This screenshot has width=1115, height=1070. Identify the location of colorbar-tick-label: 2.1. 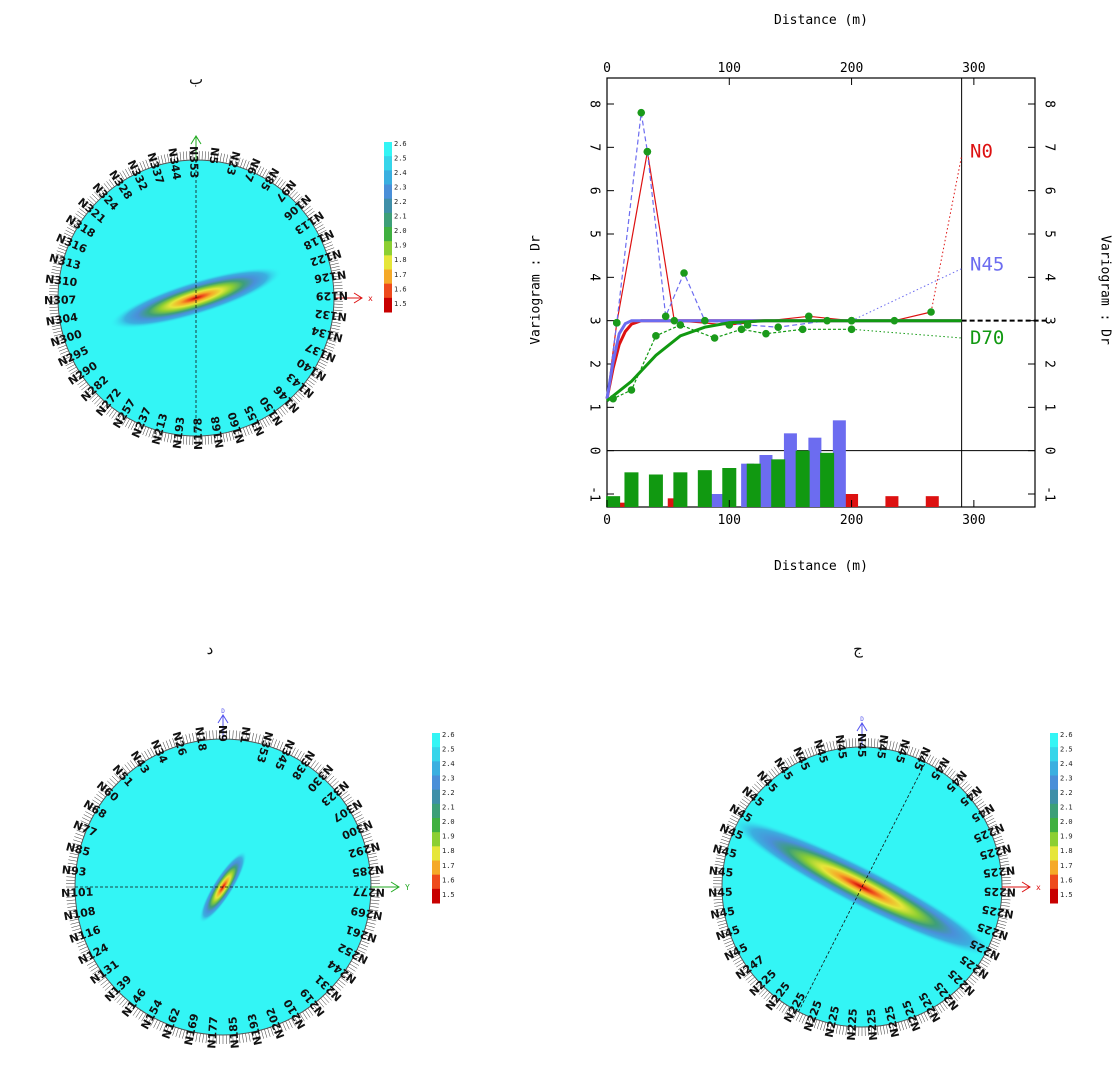
(1066, 808).